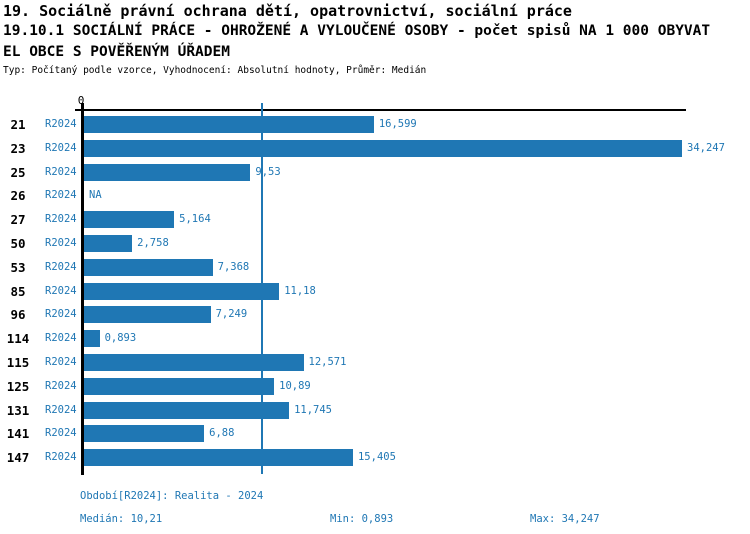 This screenshot has width=750, height=534. I want to click on row-category-label: 26, so click(18, 196).